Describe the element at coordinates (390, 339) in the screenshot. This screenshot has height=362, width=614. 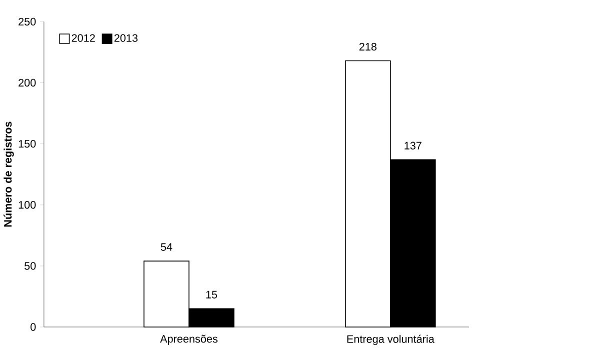
I see `x-tick-label: Entrega voluntária` at that location.